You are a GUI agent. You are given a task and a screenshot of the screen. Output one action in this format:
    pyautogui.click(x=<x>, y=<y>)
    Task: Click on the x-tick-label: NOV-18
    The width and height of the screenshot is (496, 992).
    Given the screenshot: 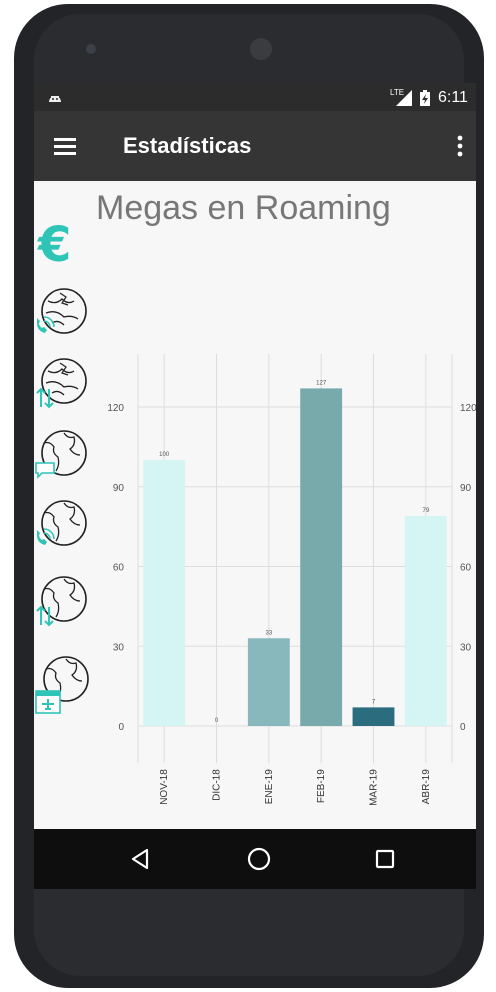 What is the action you would take?
    pyautogui.click(x=164, y=787)
    